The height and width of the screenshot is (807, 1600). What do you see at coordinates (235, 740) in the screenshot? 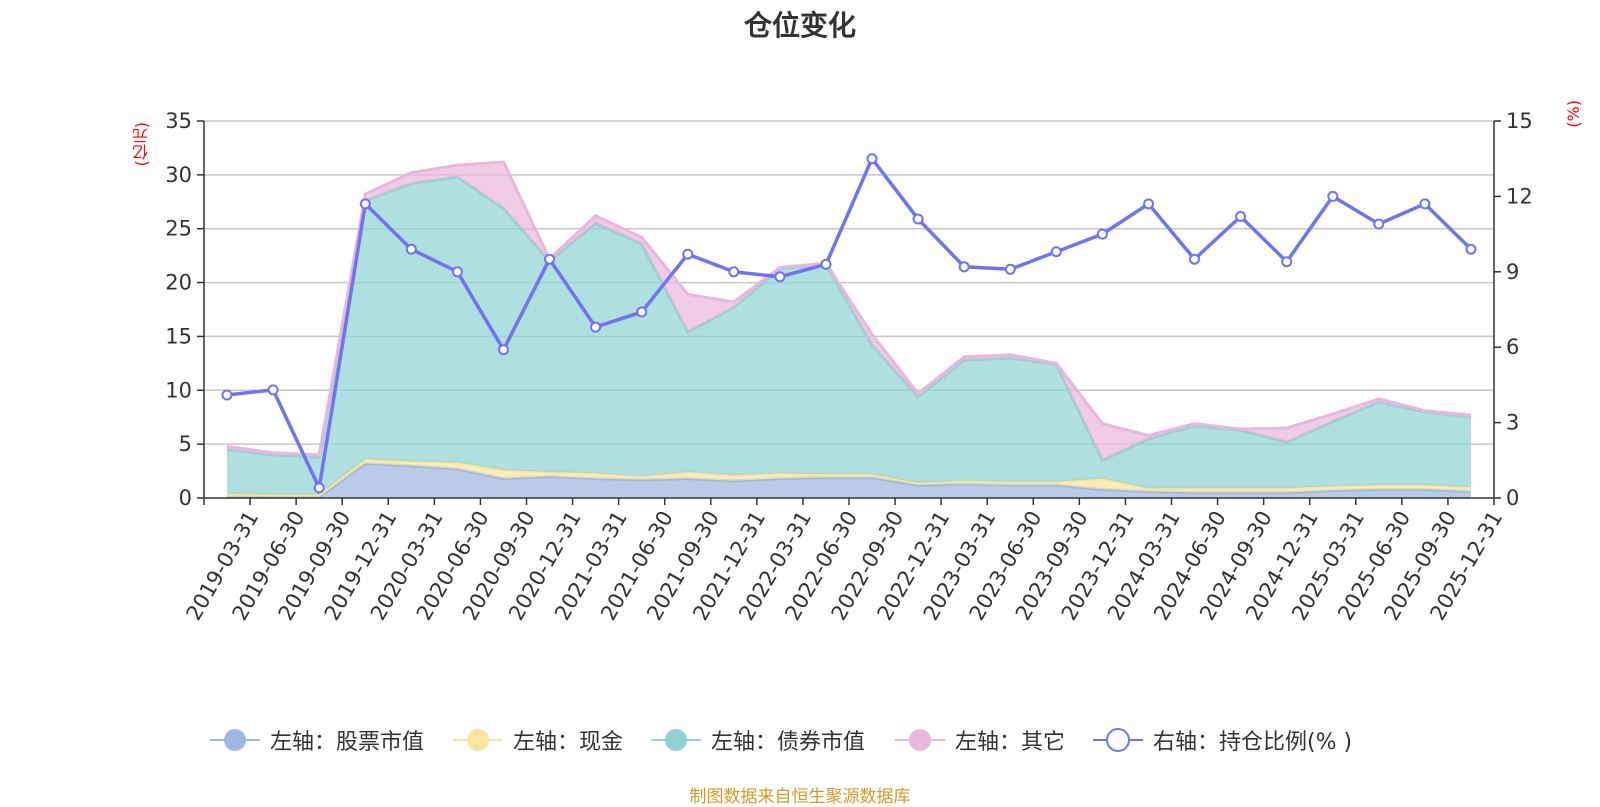
I see `legend-marker-stock` at bounding box center [235, 740].